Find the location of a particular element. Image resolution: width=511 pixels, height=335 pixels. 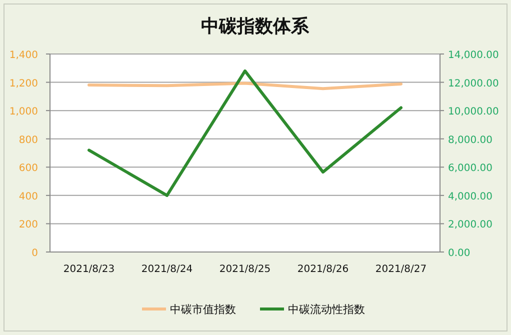

y2-tick-label: 8,000.00 is located at coordinates (470, 140).